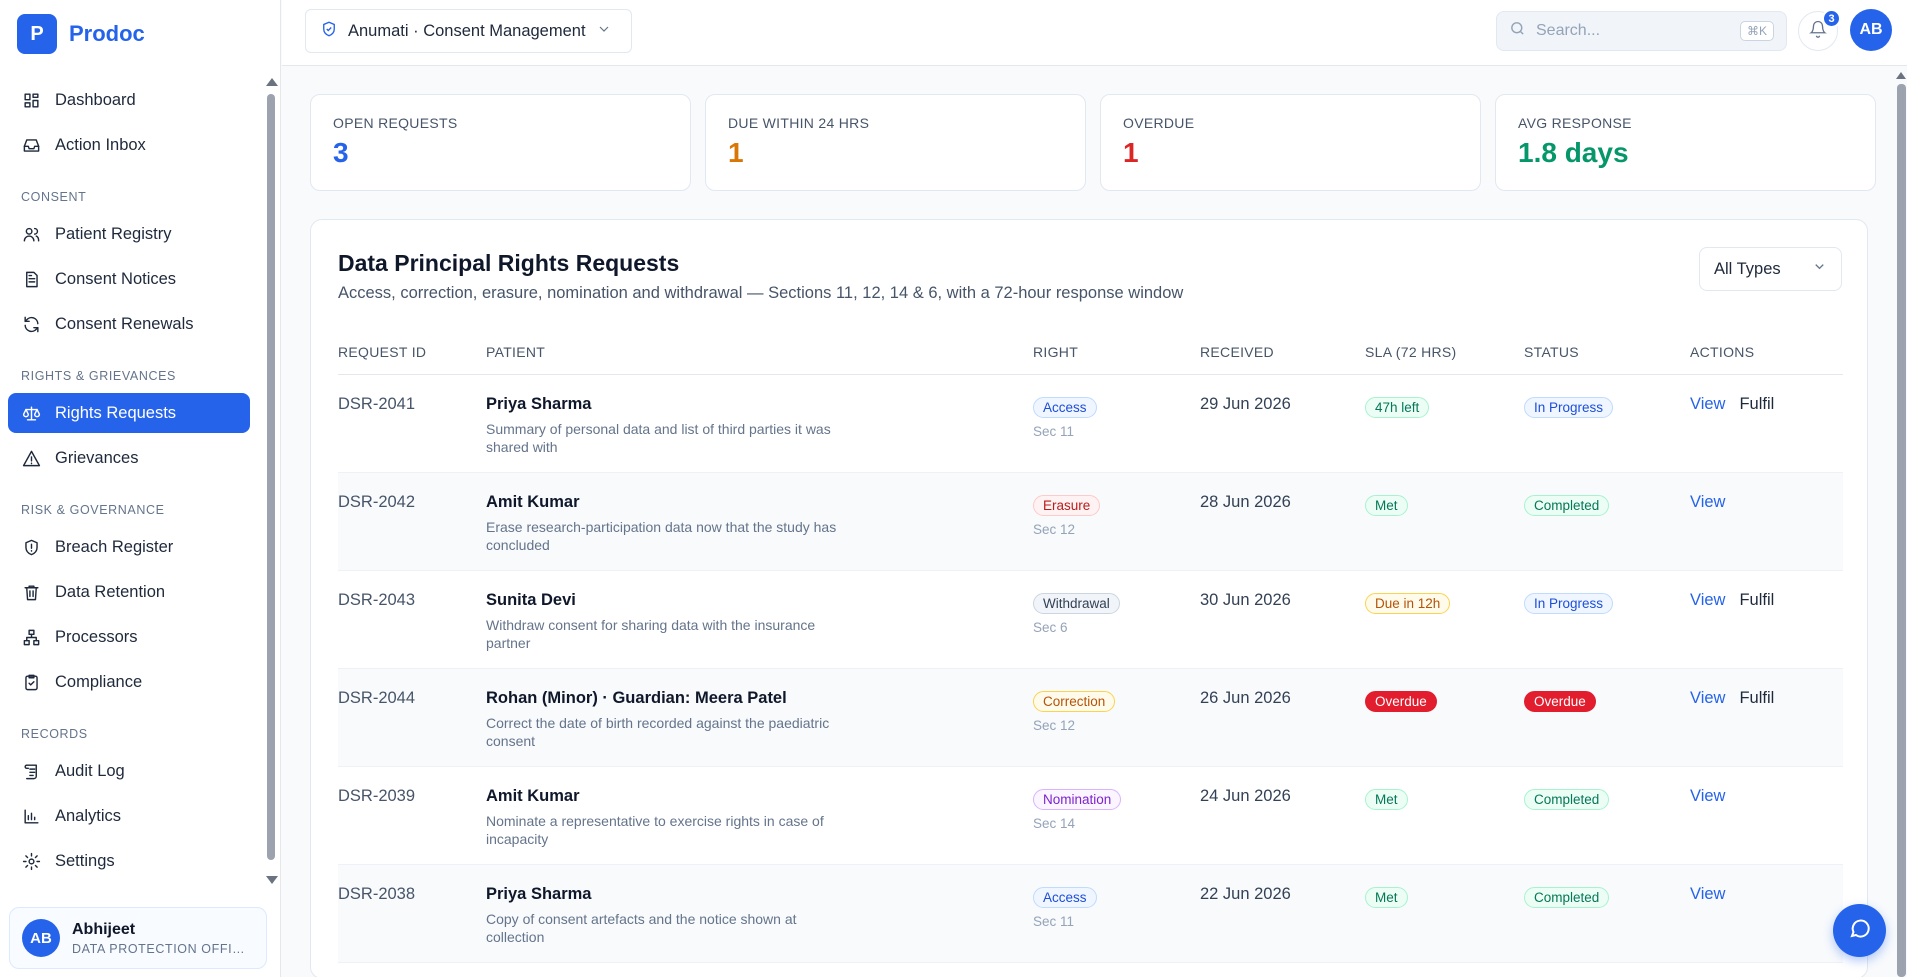  I want to click on stat-value: 1, so click(736, 152).